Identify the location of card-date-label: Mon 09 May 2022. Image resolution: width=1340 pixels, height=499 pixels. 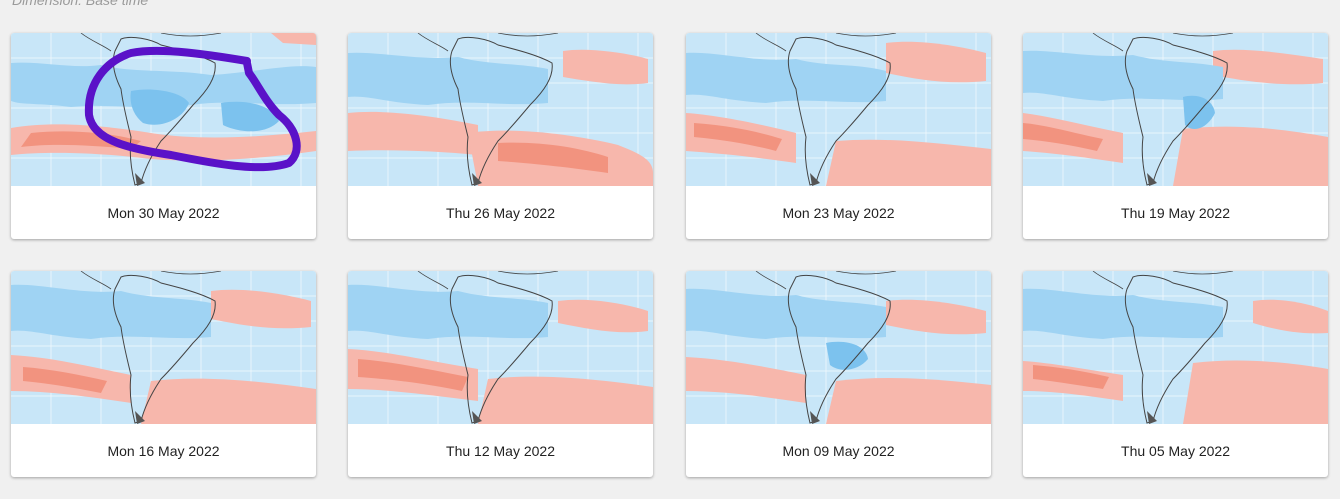
(838, 450).